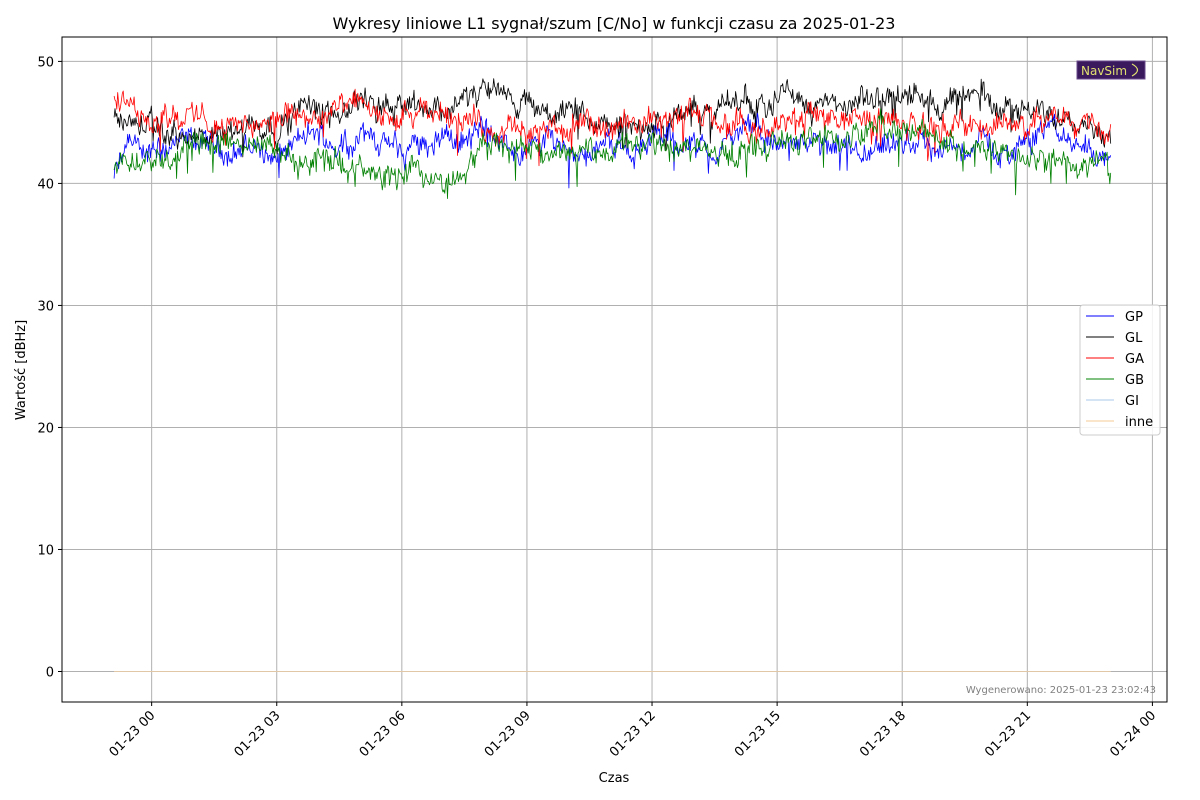  I want to click on y-tick-label: 20, so click(45, 428).